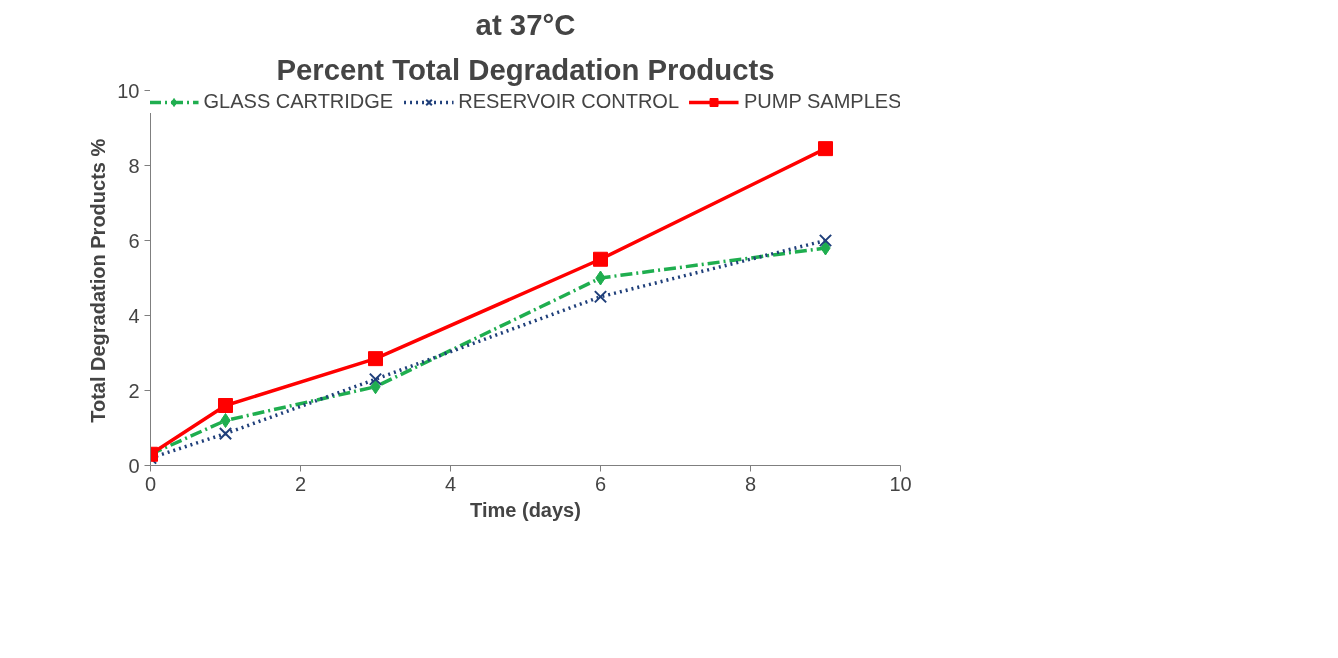  Describe the element at coordinates (128, 90) in the screenshot. I see `y-tick-label: 10` at that location.